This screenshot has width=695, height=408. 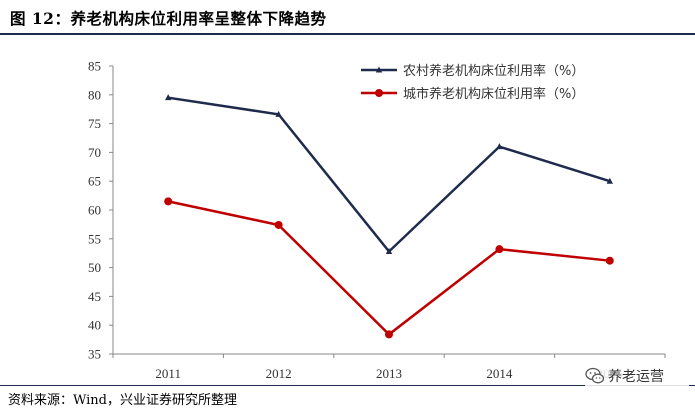 What do you see at coordinates (122, 400) in the screenshot?
I see `source-note: 资料来源：Wind，兴业证券研究所整理` at bounding box center [122, 400].